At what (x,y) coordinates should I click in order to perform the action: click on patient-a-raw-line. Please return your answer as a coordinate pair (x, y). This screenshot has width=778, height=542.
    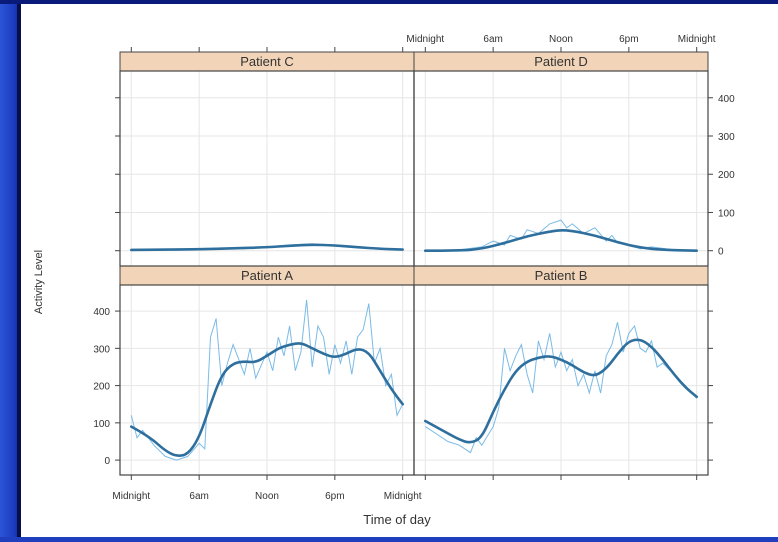
    Looking at the image, I should click on (267, 380).